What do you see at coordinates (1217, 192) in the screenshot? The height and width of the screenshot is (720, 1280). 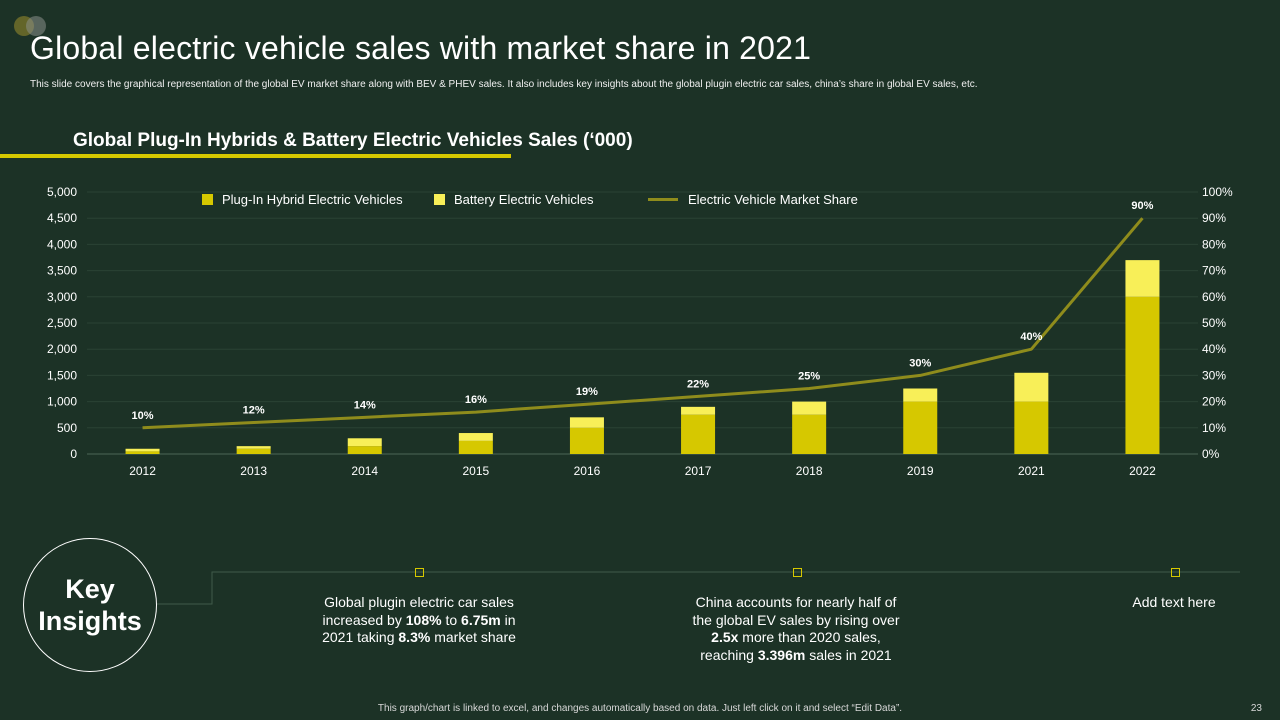 I see `y-right-tick-label: 100%` at bounding box center [1217, 192].